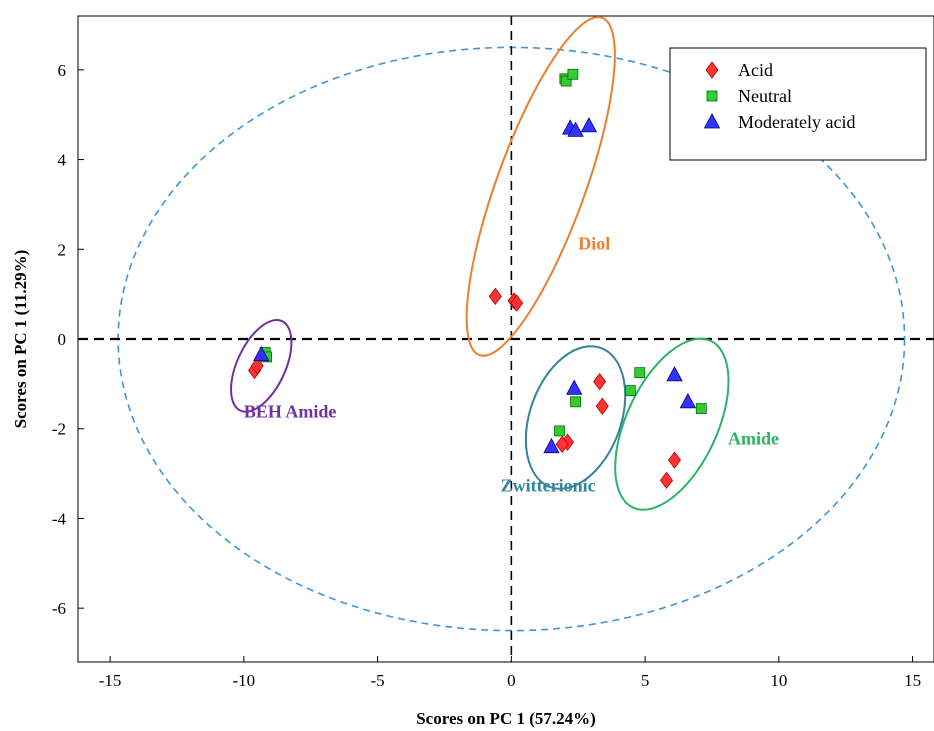  Describe the element at coordinates (506, 718) in the screenshot. I see `x-axis-label: Scores on PC 1 (57.24%)` at that location.